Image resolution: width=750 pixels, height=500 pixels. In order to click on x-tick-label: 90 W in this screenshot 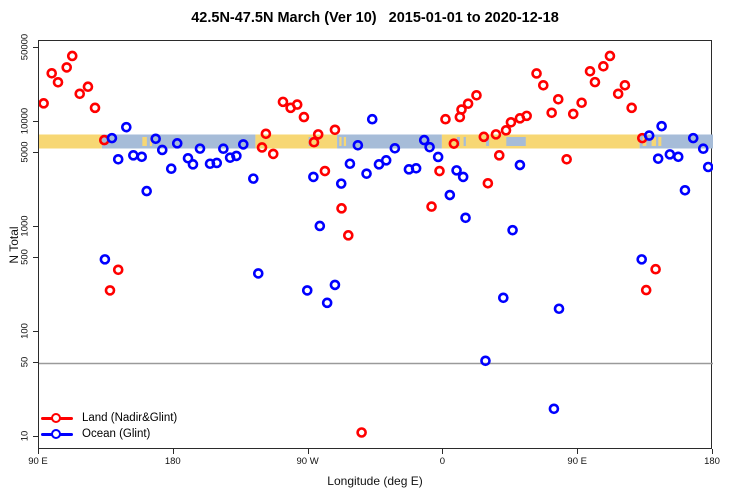, I will do `click(307, 461)`.